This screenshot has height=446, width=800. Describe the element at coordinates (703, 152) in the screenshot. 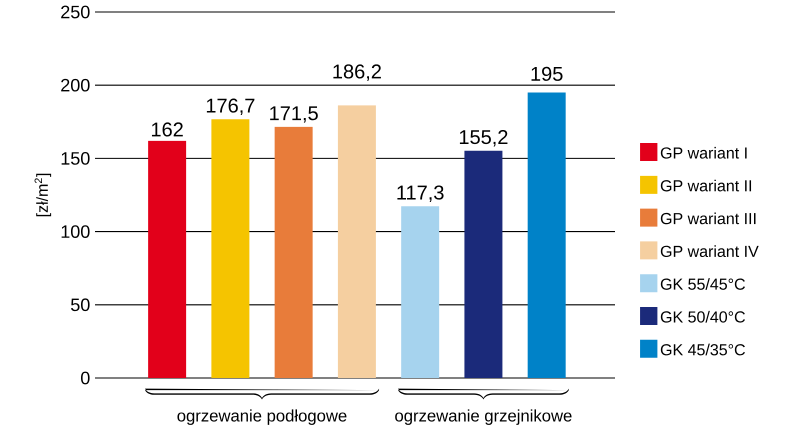

I see `legend-label: GP wariant I` at that location.